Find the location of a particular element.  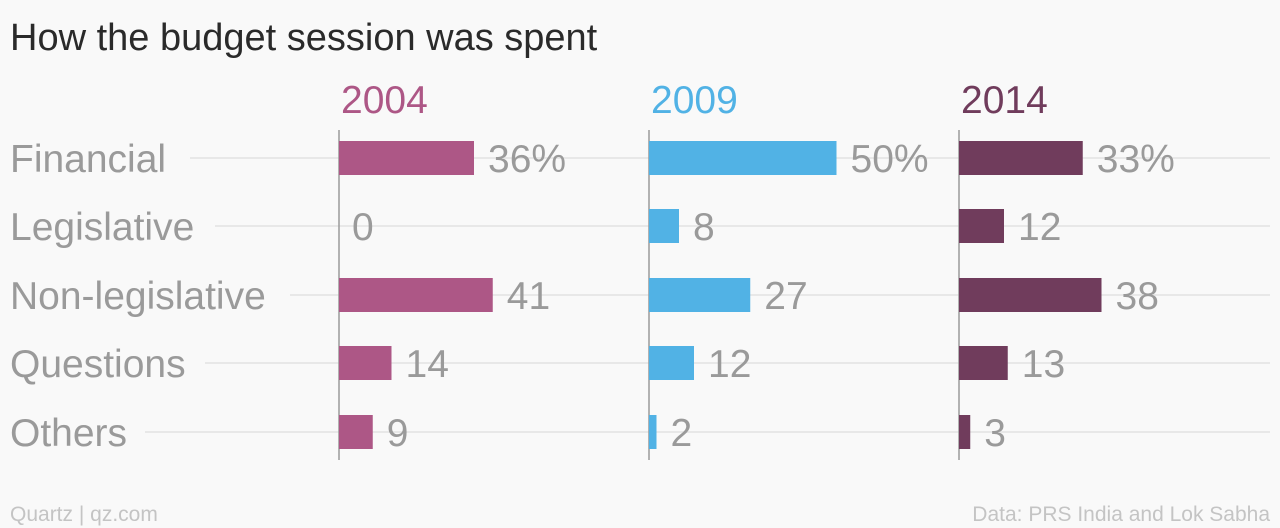

value-label-2009-questions: 12 is located at coordinates (729, 364).